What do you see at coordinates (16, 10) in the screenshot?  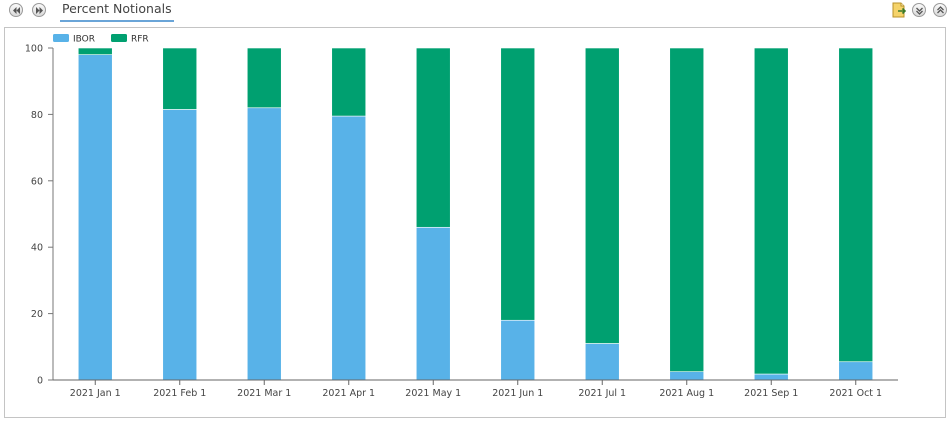 I see `rewind-icon` at bounding box center [16, 10].